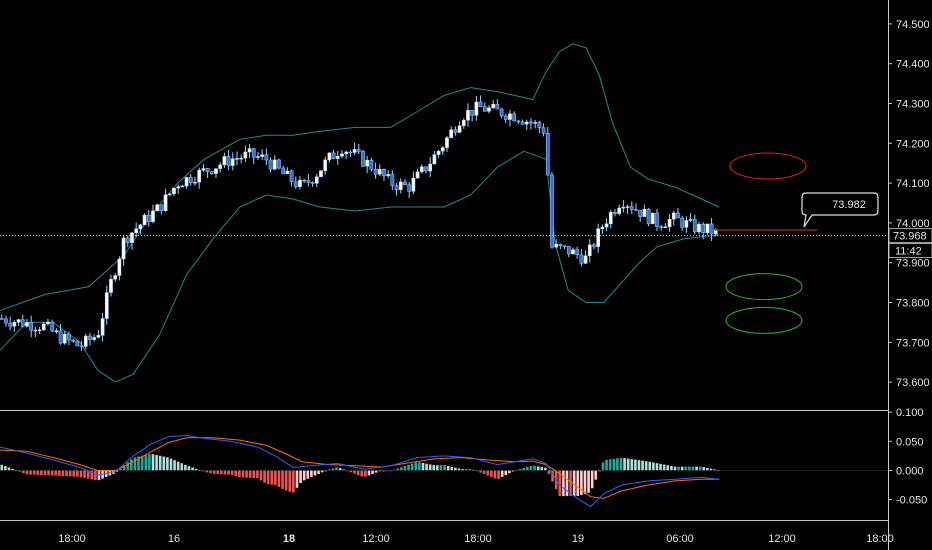  I want to click on macd-signal-line, so click(360, 468).